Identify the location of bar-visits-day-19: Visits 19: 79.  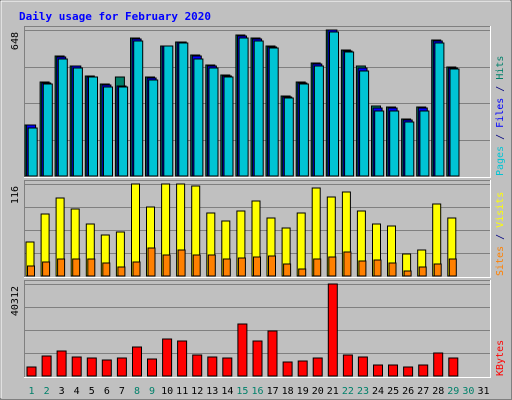
(301, 244).